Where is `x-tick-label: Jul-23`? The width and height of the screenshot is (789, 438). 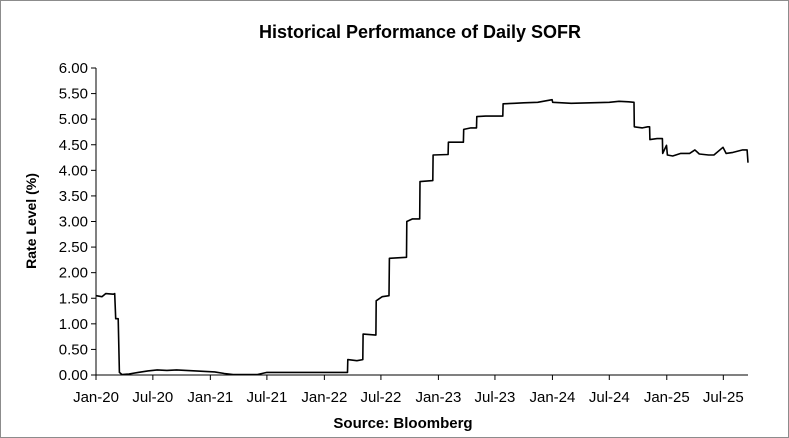
x-tick-label: Jul-23 is located at coordinates (495, 397).